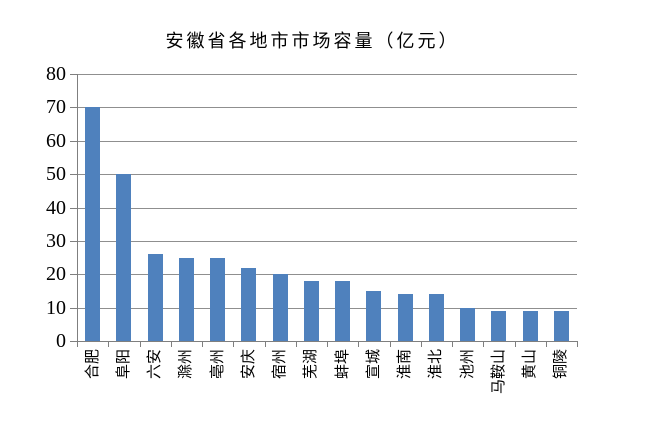 The image size is (646, 429). What do you see at coordinates (123, 364) in the screenshot?
I see `x-tick-label-text: 阜阳` at bounding box center [123, 364].